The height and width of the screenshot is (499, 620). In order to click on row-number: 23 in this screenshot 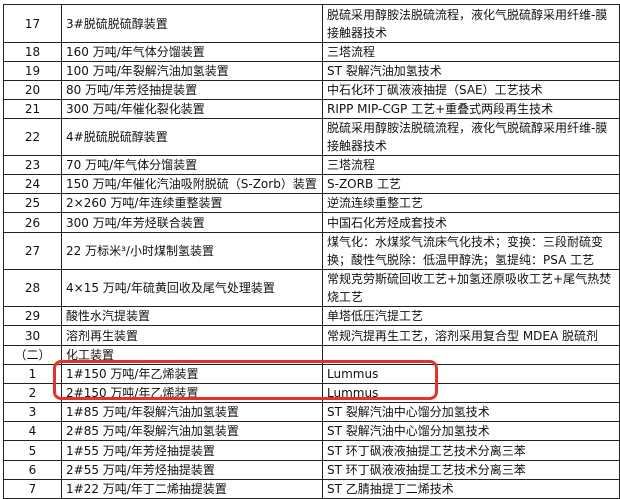, I will do `click(32, 165)`.